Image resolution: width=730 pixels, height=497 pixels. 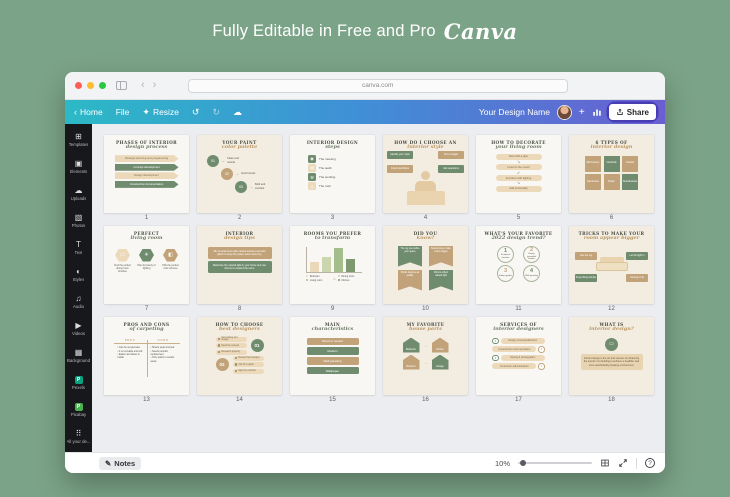 I want to click on address-bar: canva.com, so click(x=377, y=85).